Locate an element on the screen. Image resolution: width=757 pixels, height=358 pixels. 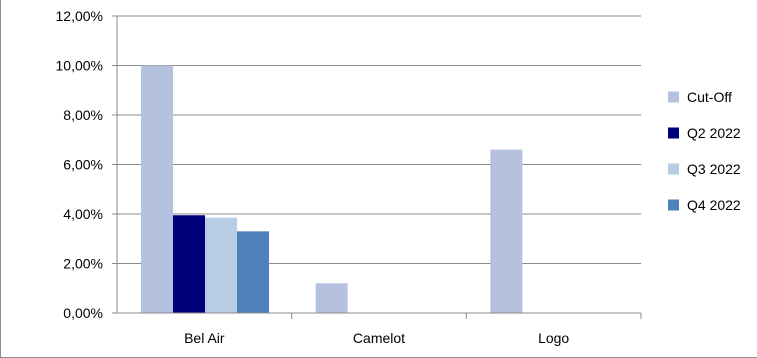
x-tick-labels: Bel Air Camelot Logo is located at coordinates (376, 338).